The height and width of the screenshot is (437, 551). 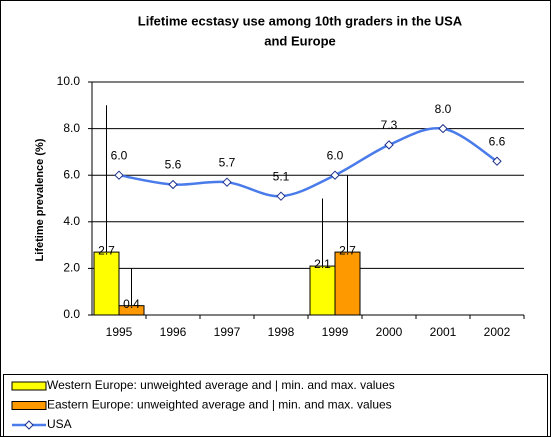 I want to click on y-tick-label: 10.0, so click(x=69, y=81).